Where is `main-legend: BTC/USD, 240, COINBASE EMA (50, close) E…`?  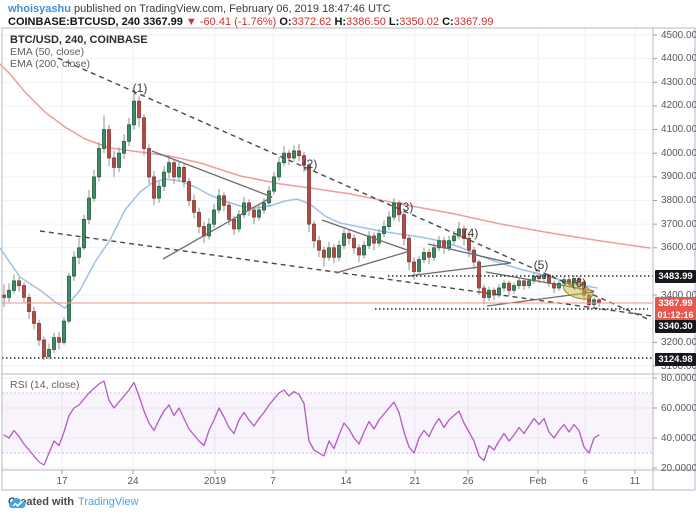 main-legend: BTC/USD, 240, COINBASE EMA (50, close) E… is located at coordinates (79, 52).